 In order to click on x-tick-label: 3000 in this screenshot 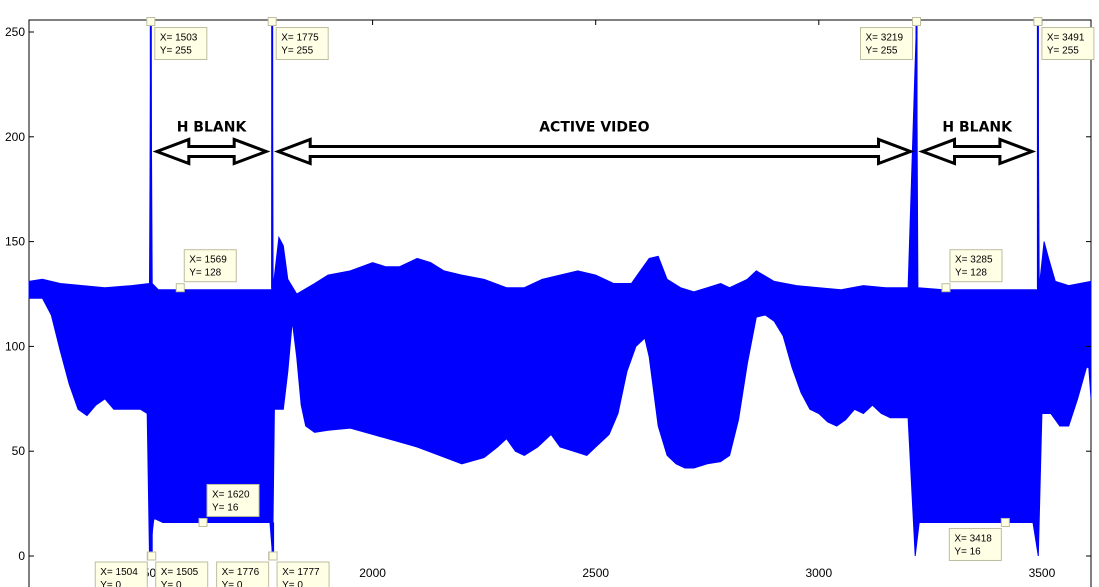, I will do `click(818, 573)`.